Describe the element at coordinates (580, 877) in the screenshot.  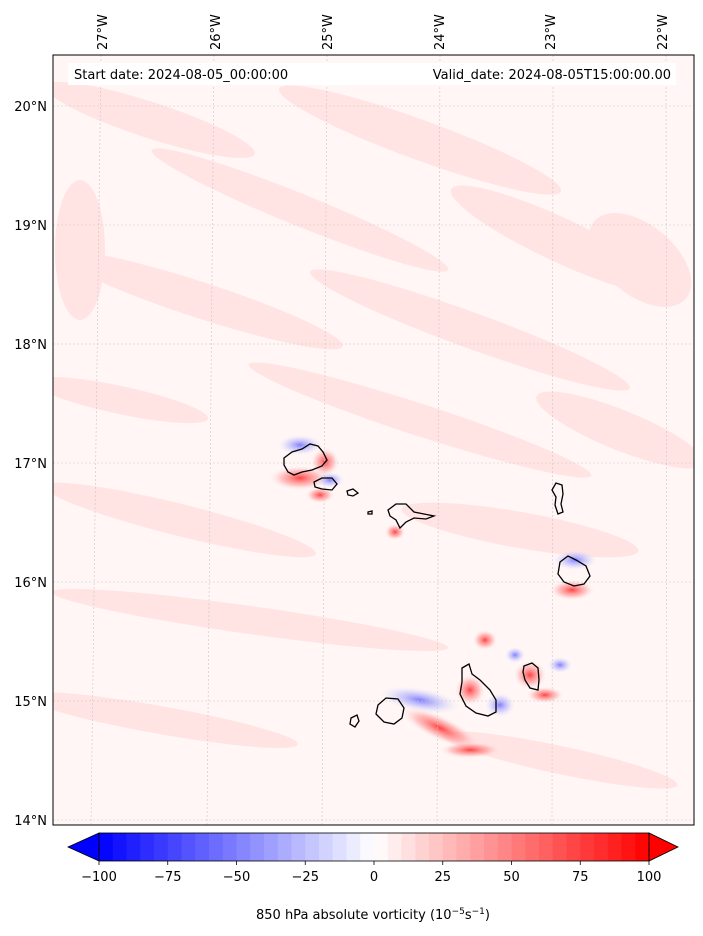
I see `colorbar-tick-label: 75` at that location.